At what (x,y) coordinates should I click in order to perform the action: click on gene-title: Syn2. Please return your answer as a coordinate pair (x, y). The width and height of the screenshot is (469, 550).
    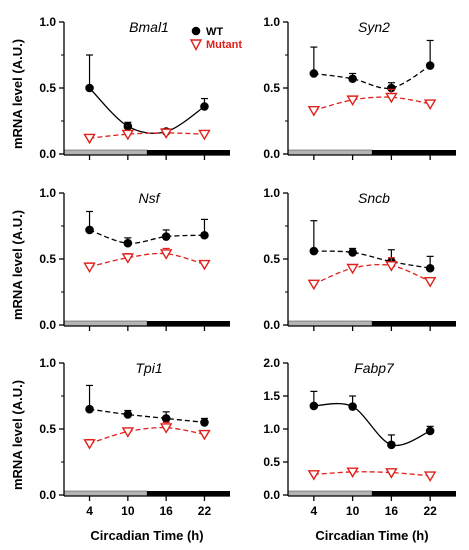
    Looking at the image, I should click on (374, 27).